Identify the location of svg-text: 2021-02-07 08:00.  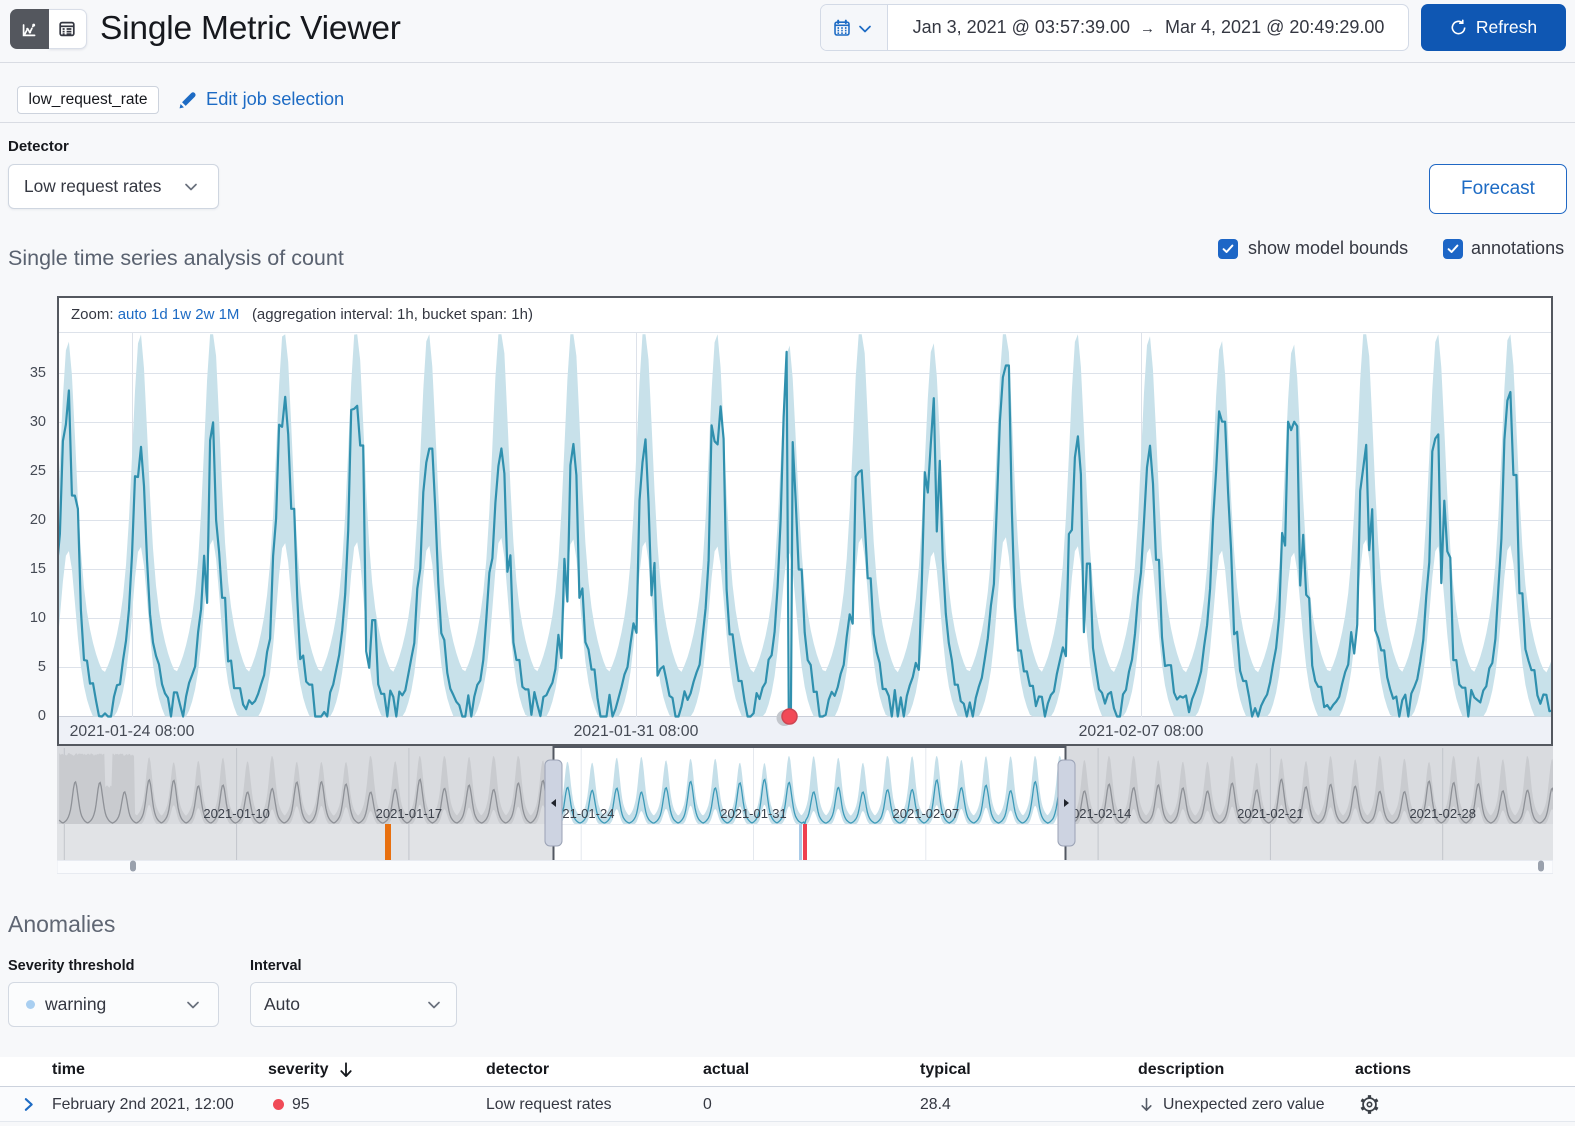
(1141, 731).